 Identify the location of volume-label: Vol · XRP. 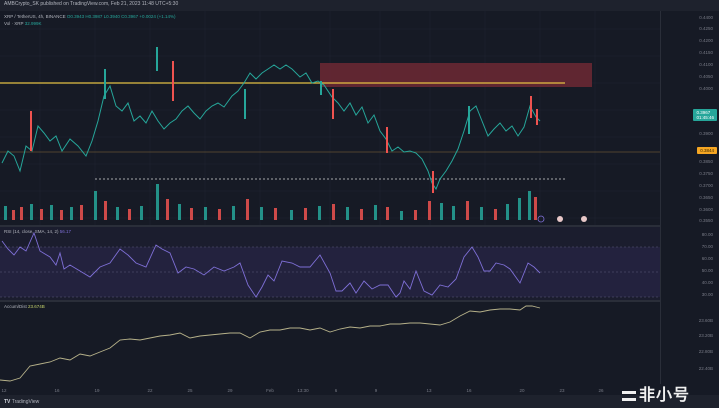
(14, 23).